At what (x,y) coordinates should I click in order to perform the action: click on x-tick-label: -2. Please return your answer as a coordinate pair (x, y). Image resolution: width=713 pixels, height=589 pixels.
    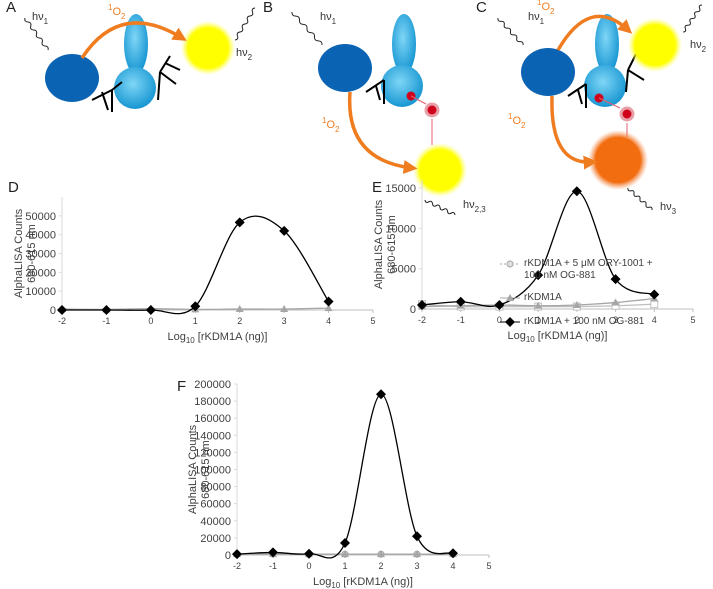
    Looking at the image, I should click on (422, 320).